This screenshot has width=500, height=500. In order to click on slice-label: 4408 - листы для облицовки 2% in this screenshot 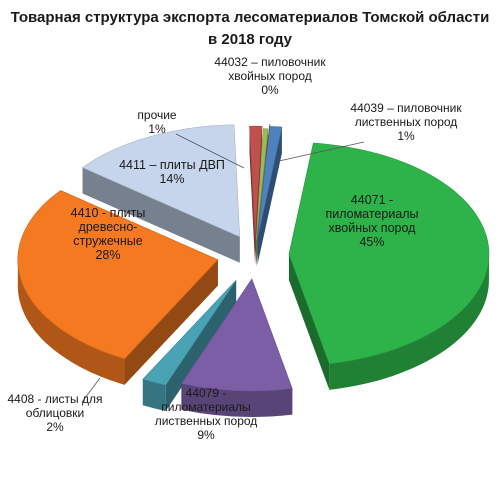, I will do `click(54, 413)`.